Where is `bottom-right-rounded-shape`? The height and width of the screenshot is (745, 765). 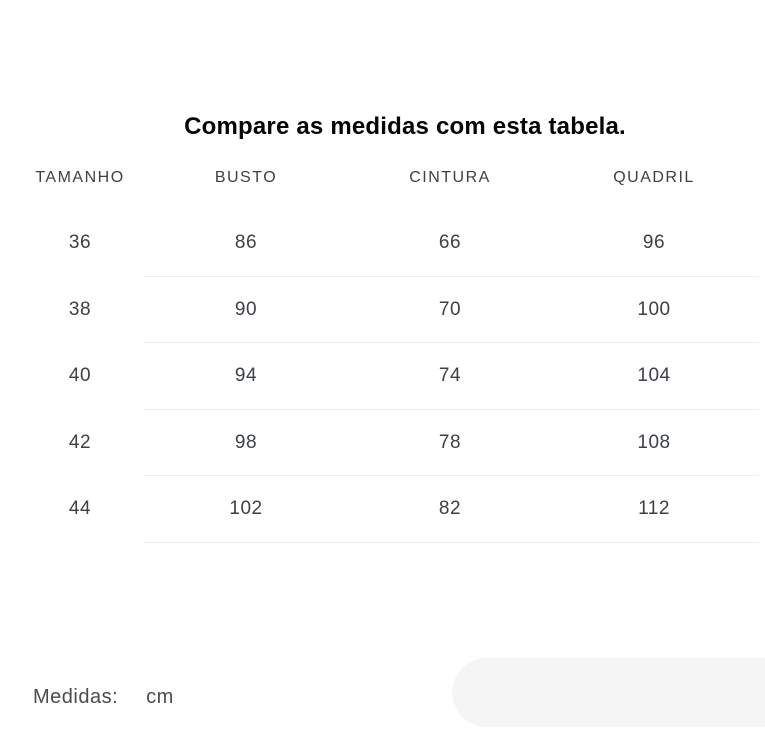
bottom-right-rounded-shape is located at coordinates (608, 692).